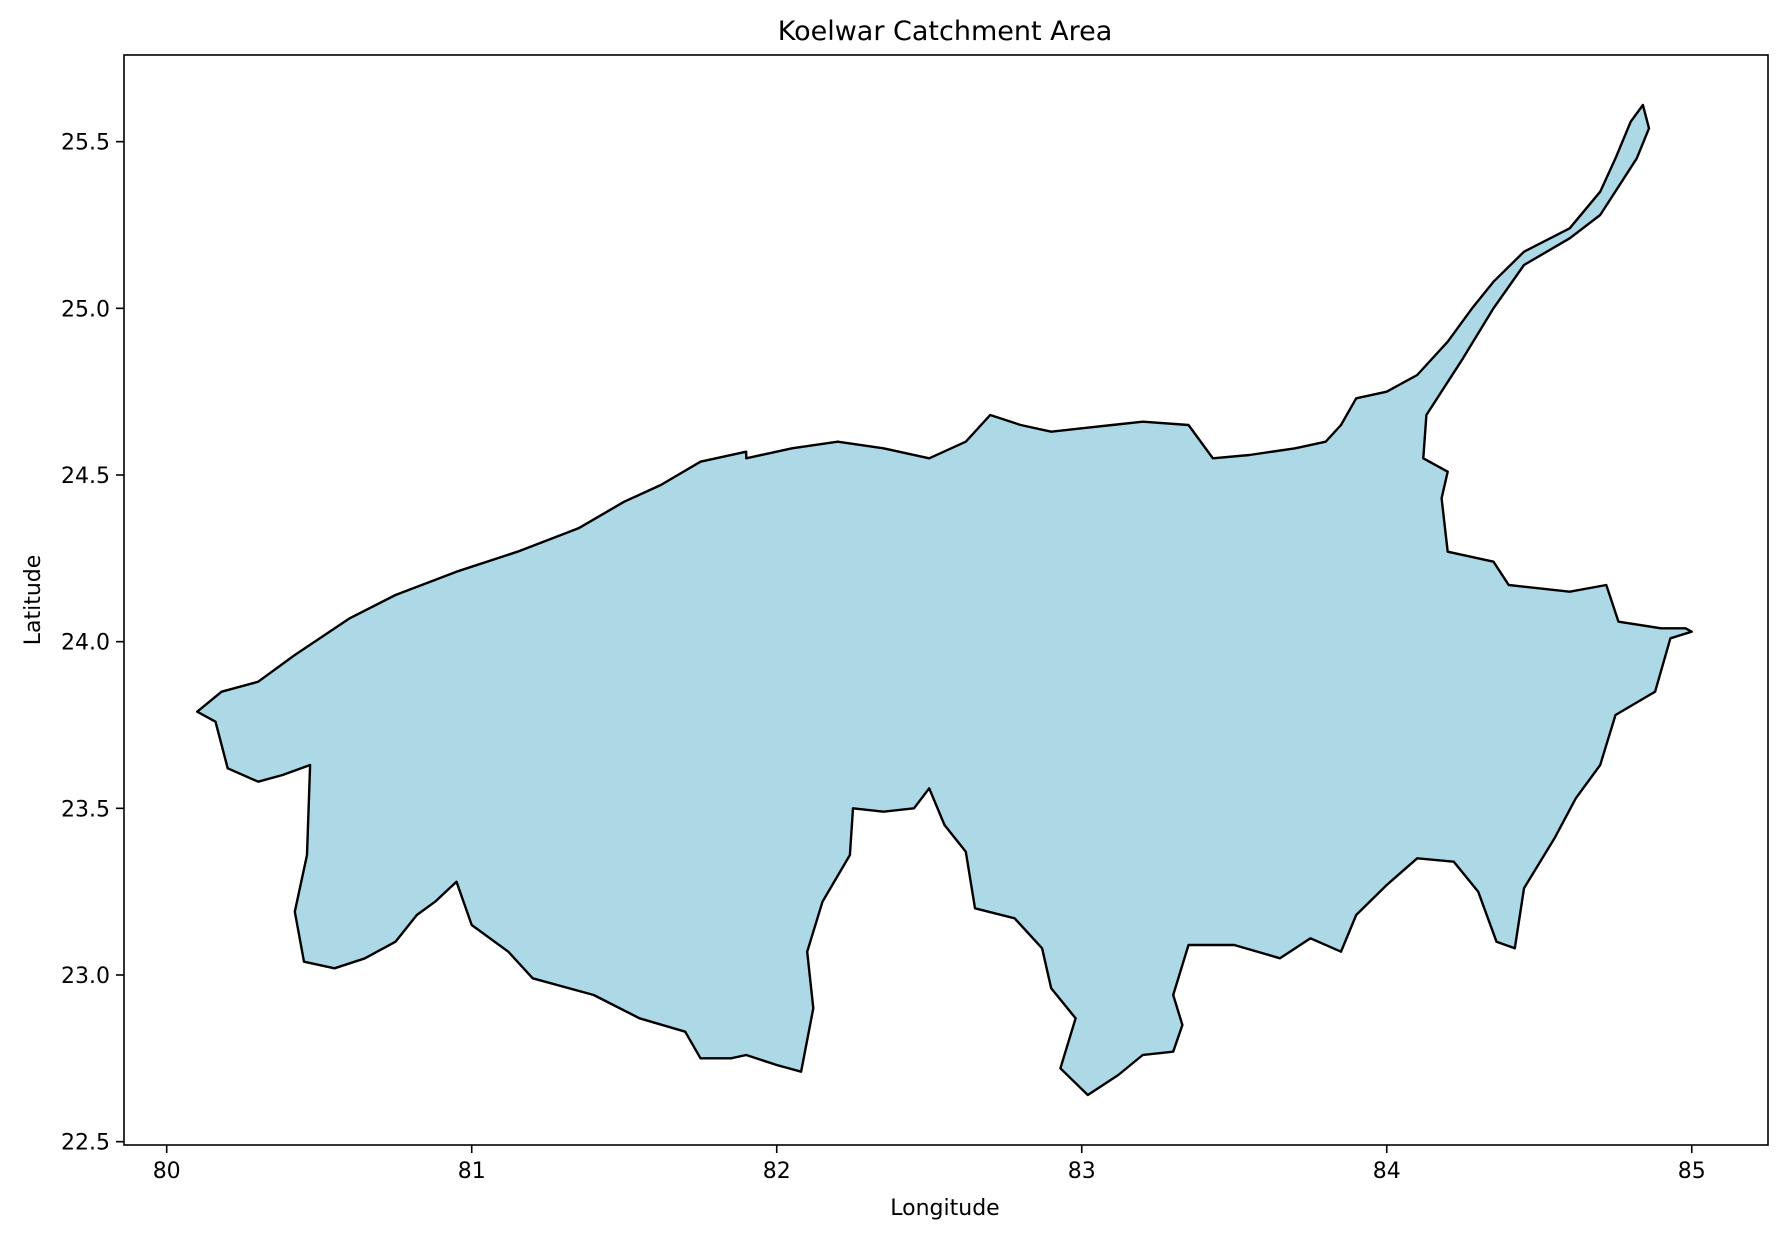 This screenshot has height=1238, width=1781. I want to click on x-tick-label: 85, so click(1692, 1171).